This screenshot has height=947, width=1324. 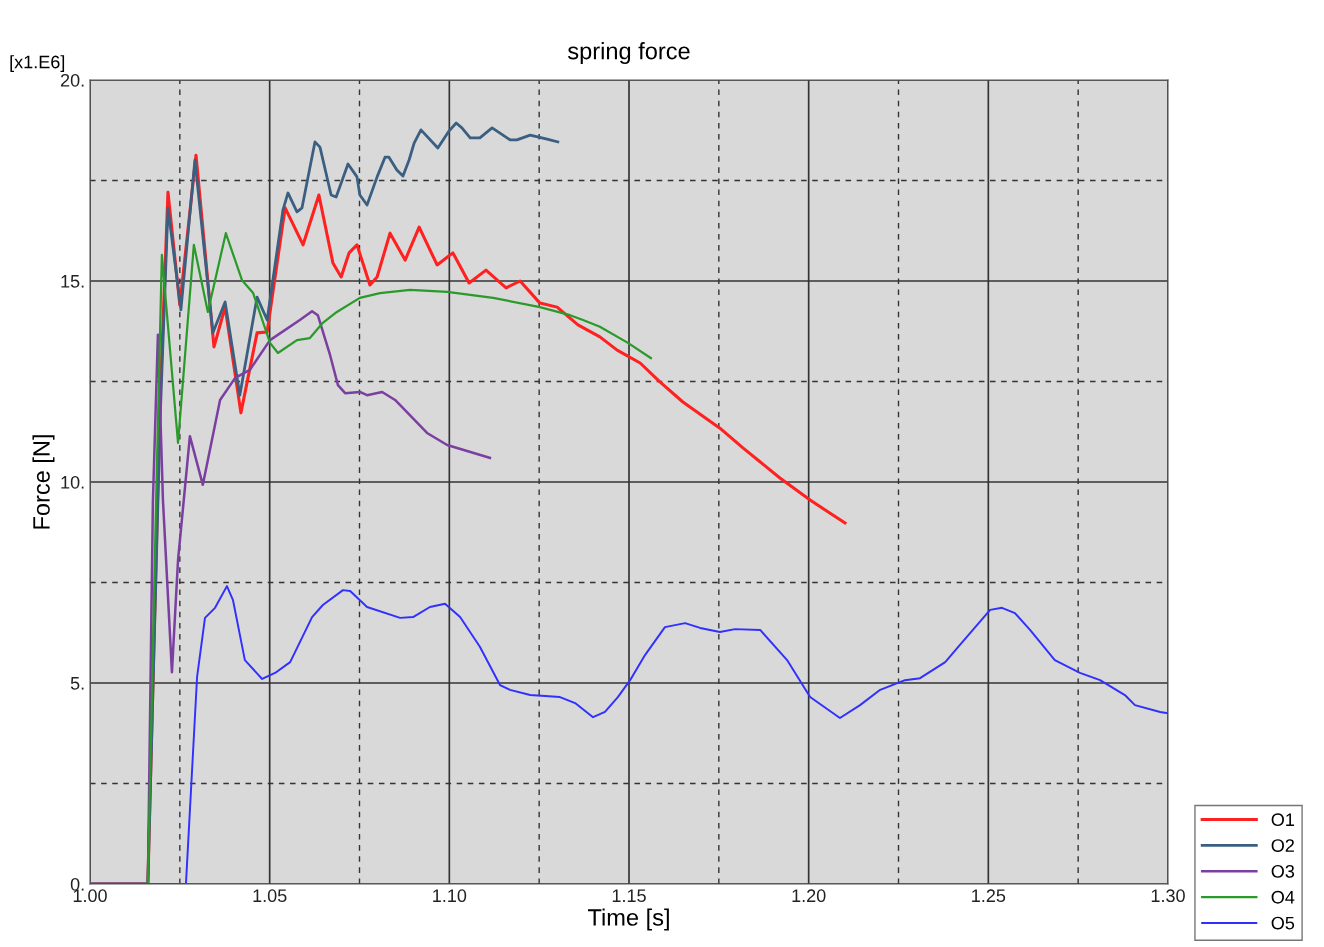 I want to click on y-tick-label: 15., so click(x=72, y=281).